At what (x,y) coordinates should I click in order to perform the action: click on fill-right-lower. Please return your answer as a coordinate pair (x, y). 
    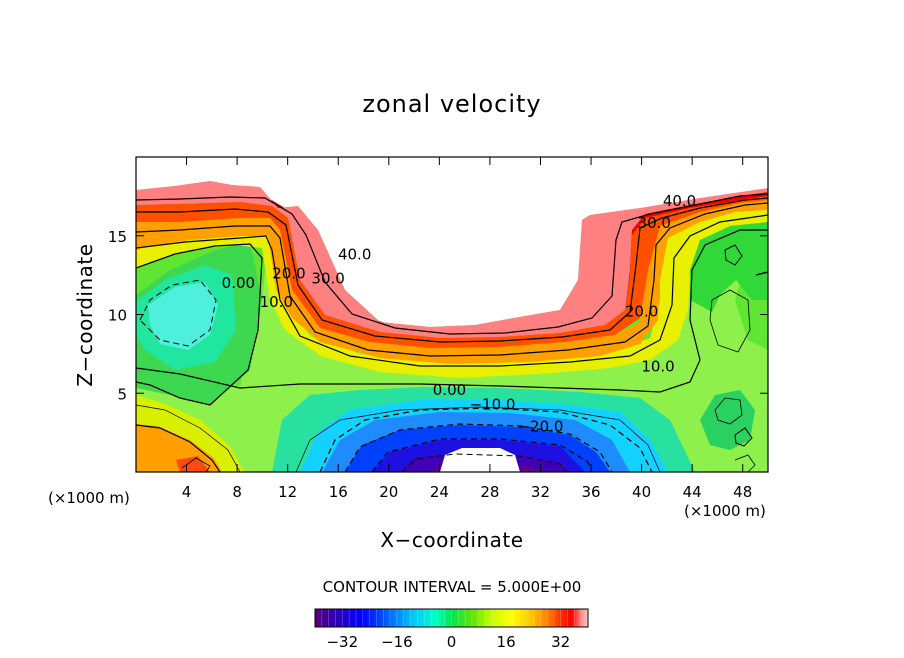
    Looking at the image, I should click on (727, 420).